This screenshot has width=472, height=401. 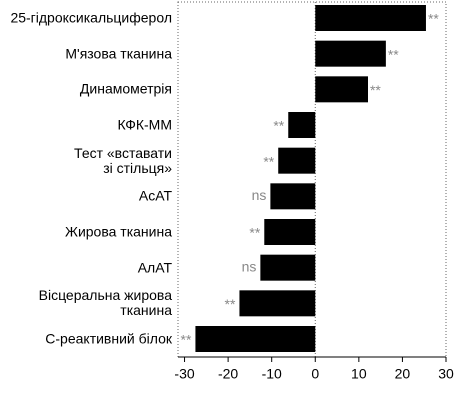 What do you see at coordinates (118, 231) in the screenshot?
I see `category-label: Жирова тканина` at bounding box center [118, 231].